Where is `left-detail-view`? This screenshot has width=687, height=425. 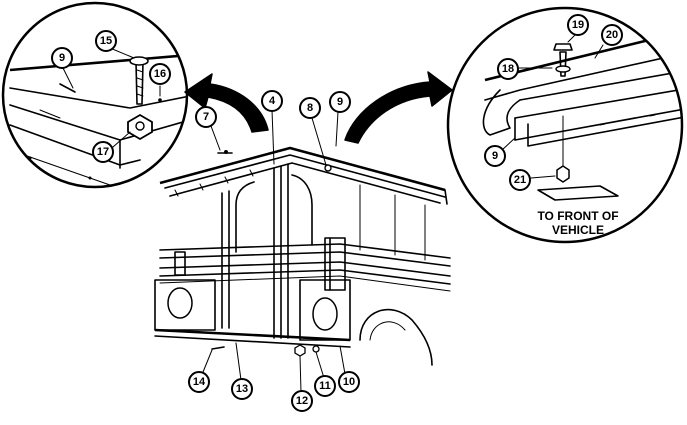 left-detail-view is located at coordinates (95, 95).